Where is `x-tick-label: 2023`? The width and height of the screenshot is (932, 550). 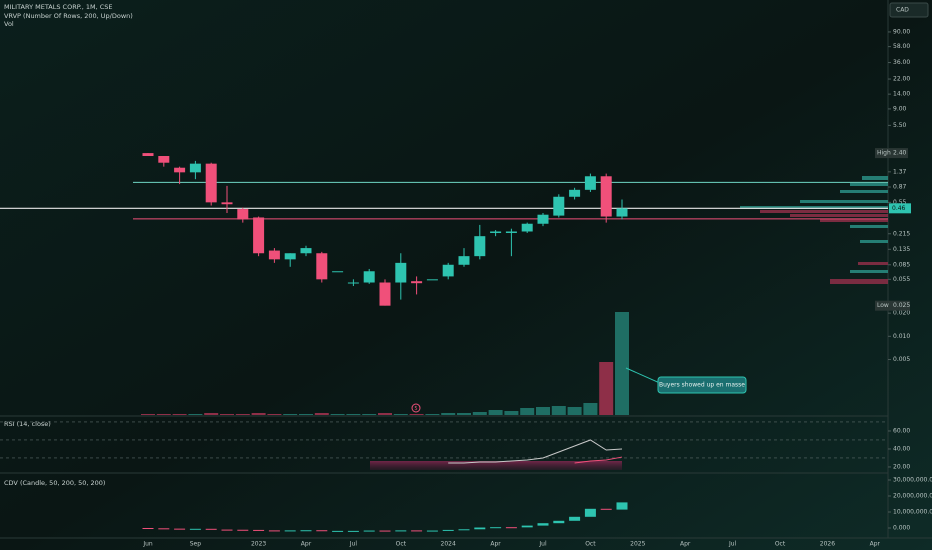 x-tick-label: 2023 is located at coordinates (258, 544).